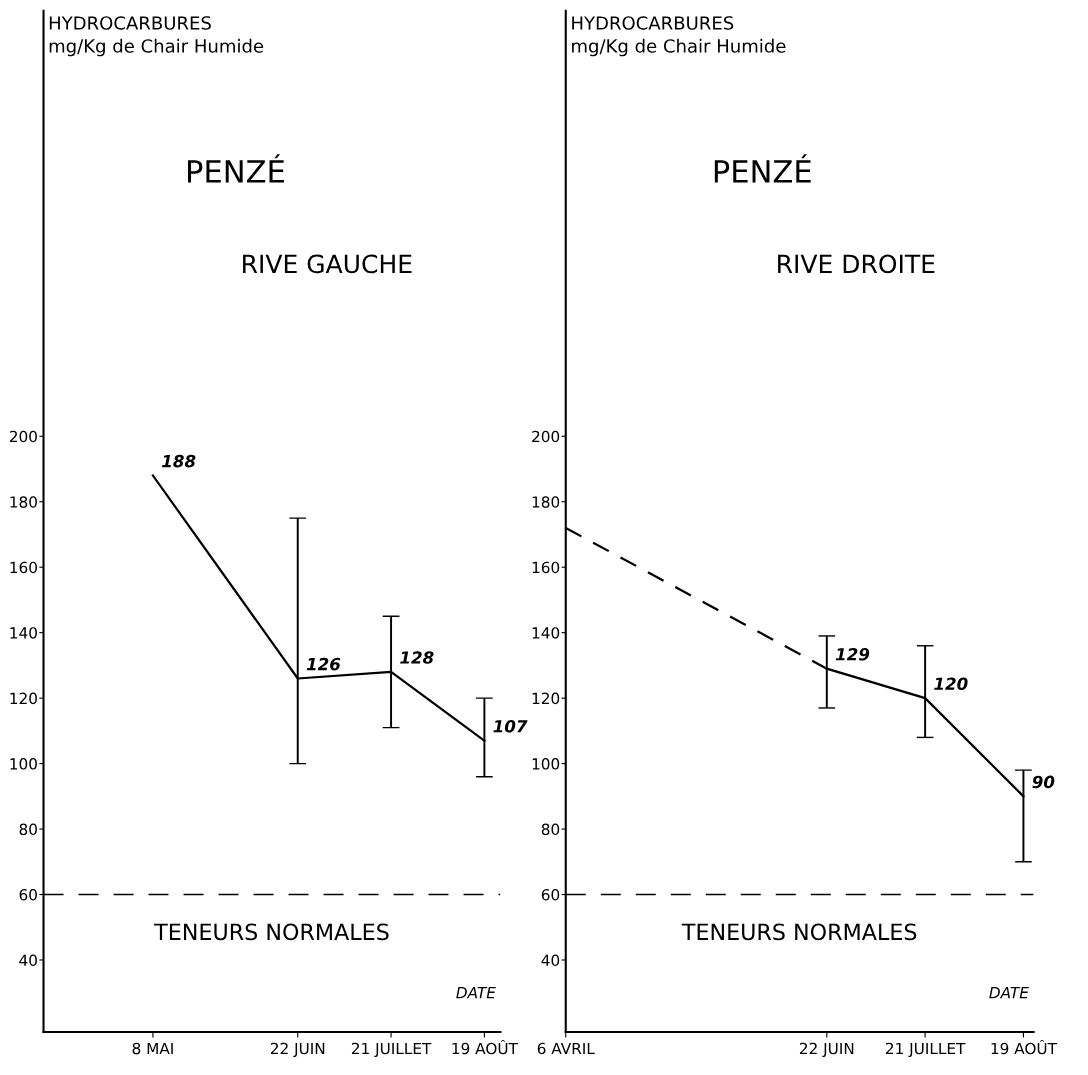 This screenshot has height=1075, width=1088. I want to click on x-tick-label: 6 AVRIL, so click(566, 1048).